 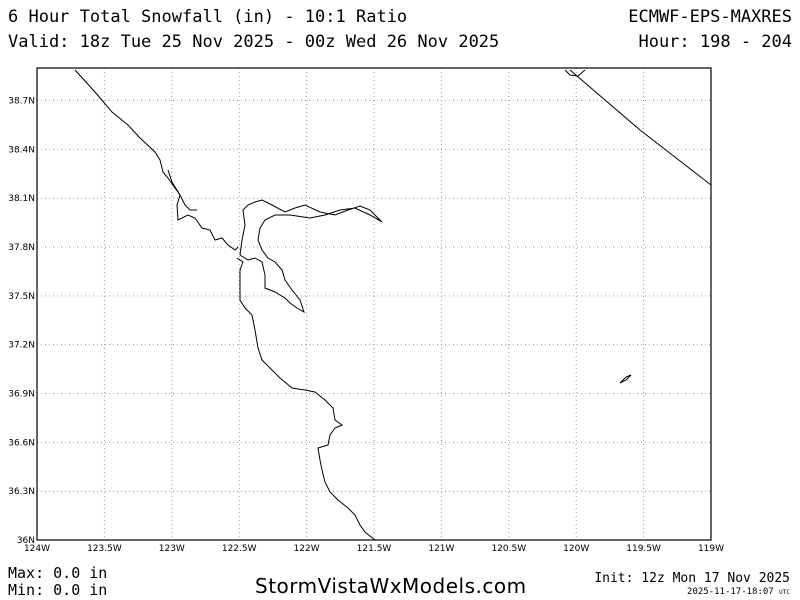 What do you see at coordinates (710, 17) in the screenshot?
I see `model-name: ECMWF-EPS-MAXRES` at bounding box center [710, 17].